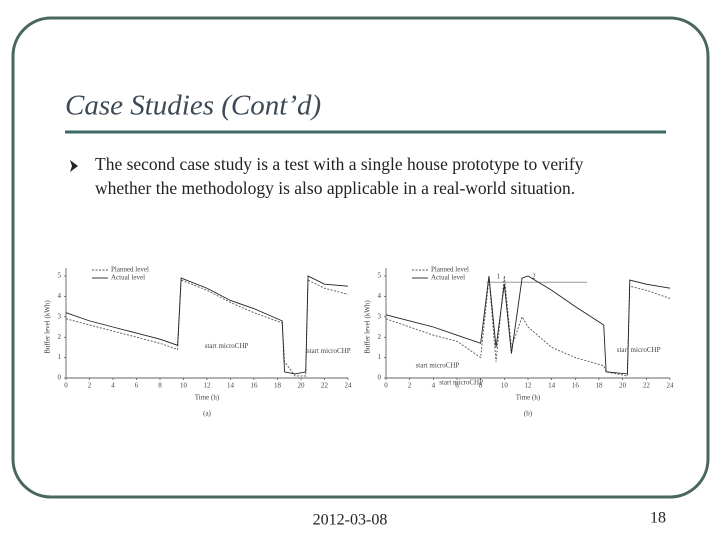 The width and height of the screenshot is (720, 540). Describe the element at coordinates (534, 277) in the screenshot. I see `annotation: 2` at that location.